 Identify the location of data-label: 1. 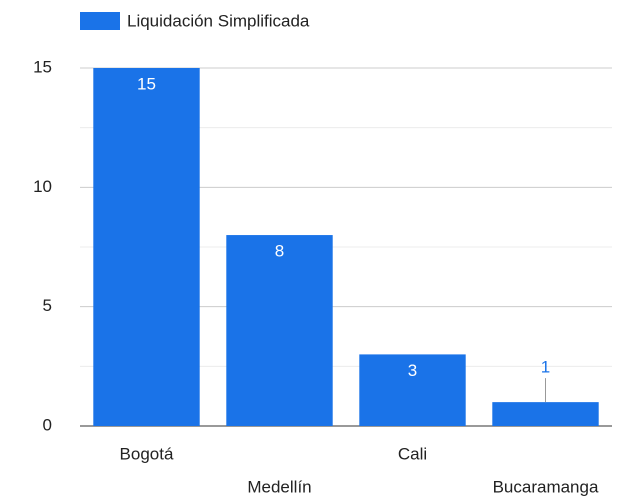
(545, 367).